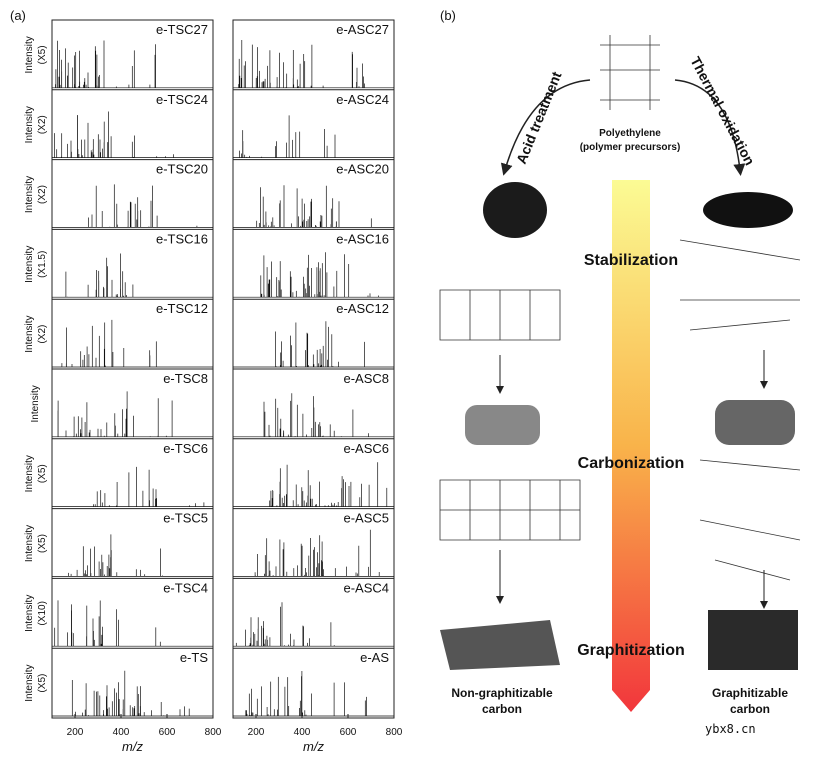 This screenshot has width=826, height=760. What do you see at coordinates (185, 518) in the screenshot?
I see `spectrum-label: e-TSC5` at bounding box center [185, 518].